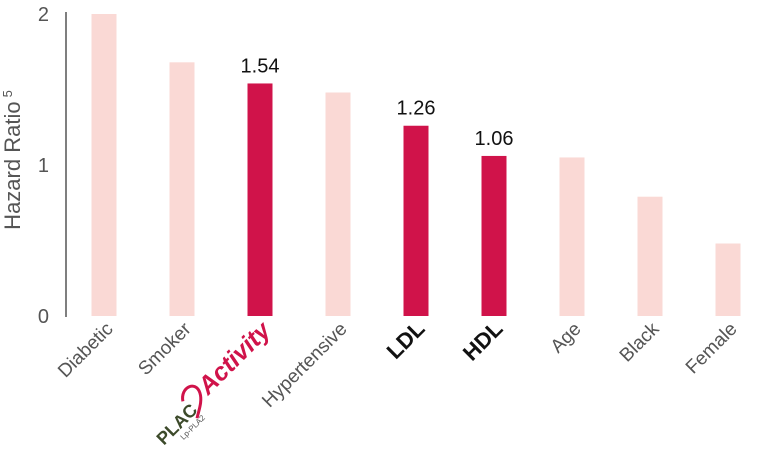 The width and height of the screenshot is (768, 449). I want to click on y-axis-label-text: Hazard Ratio, so click(12, 165).